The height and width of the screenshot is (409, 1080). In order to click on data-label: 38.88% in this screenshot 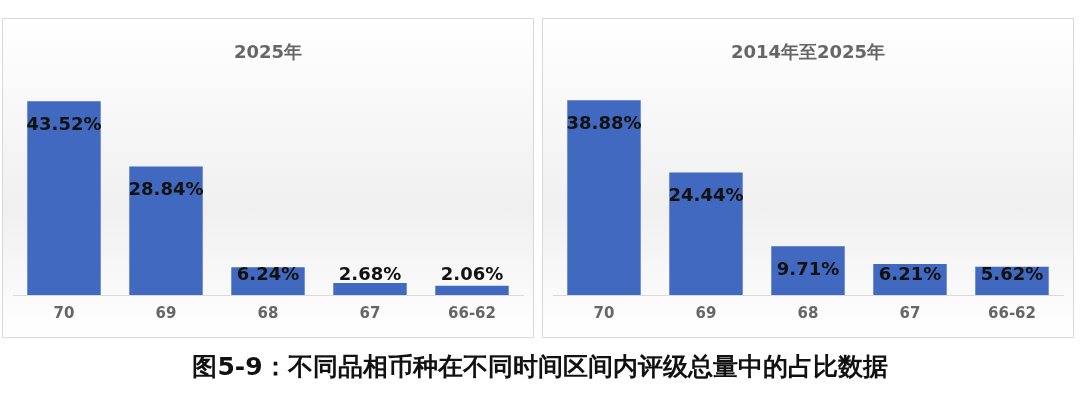, I will do `click(604, 122)`.